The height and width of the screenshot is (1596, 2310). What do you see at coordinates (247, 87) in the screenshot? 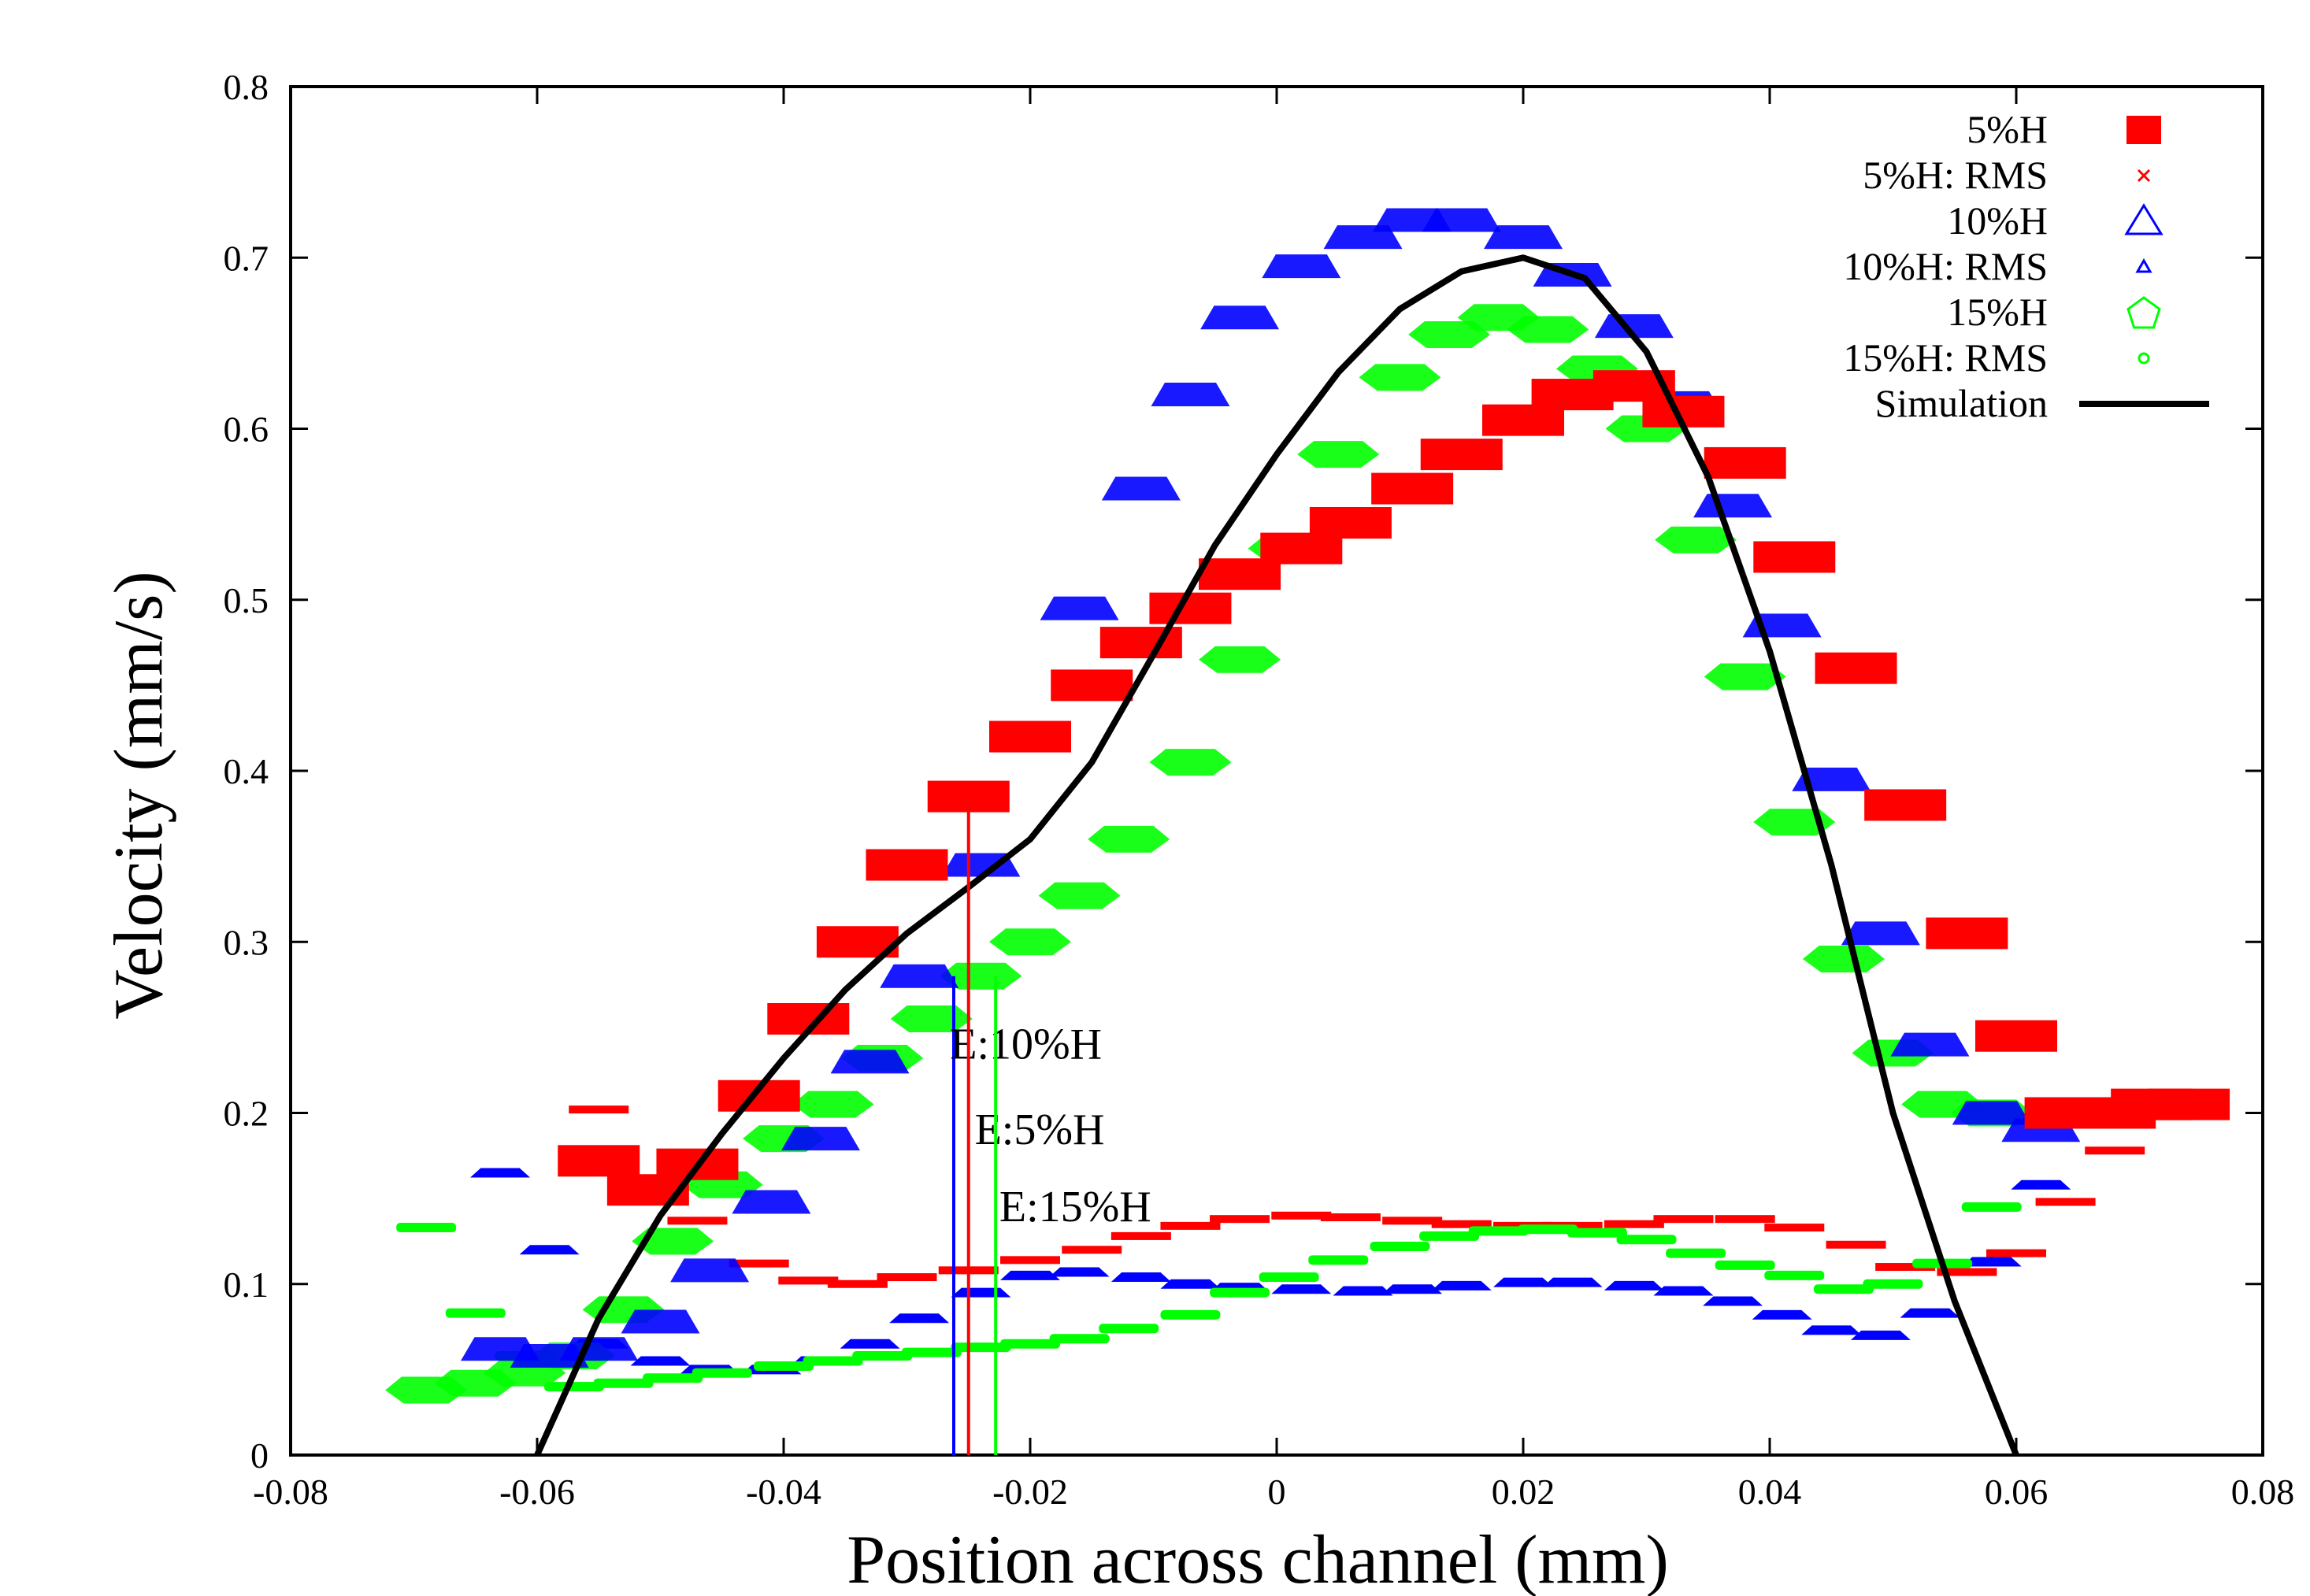
I see `y-tick-label: 0.8` at bounding box center [247, 87].